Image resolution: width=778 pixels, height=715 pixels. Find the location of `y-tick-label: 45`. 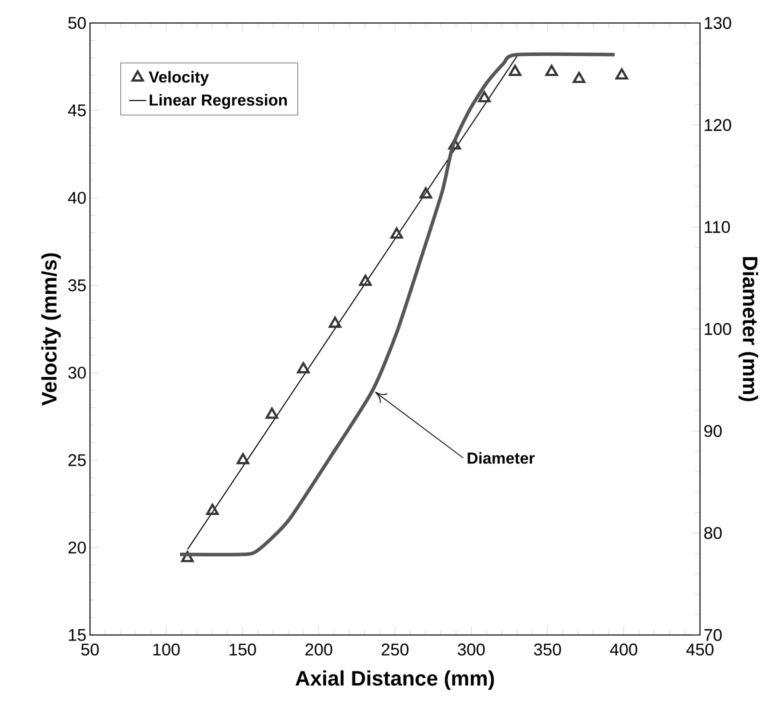

y-tick-label: 45 is located at coordinates (77, 110).